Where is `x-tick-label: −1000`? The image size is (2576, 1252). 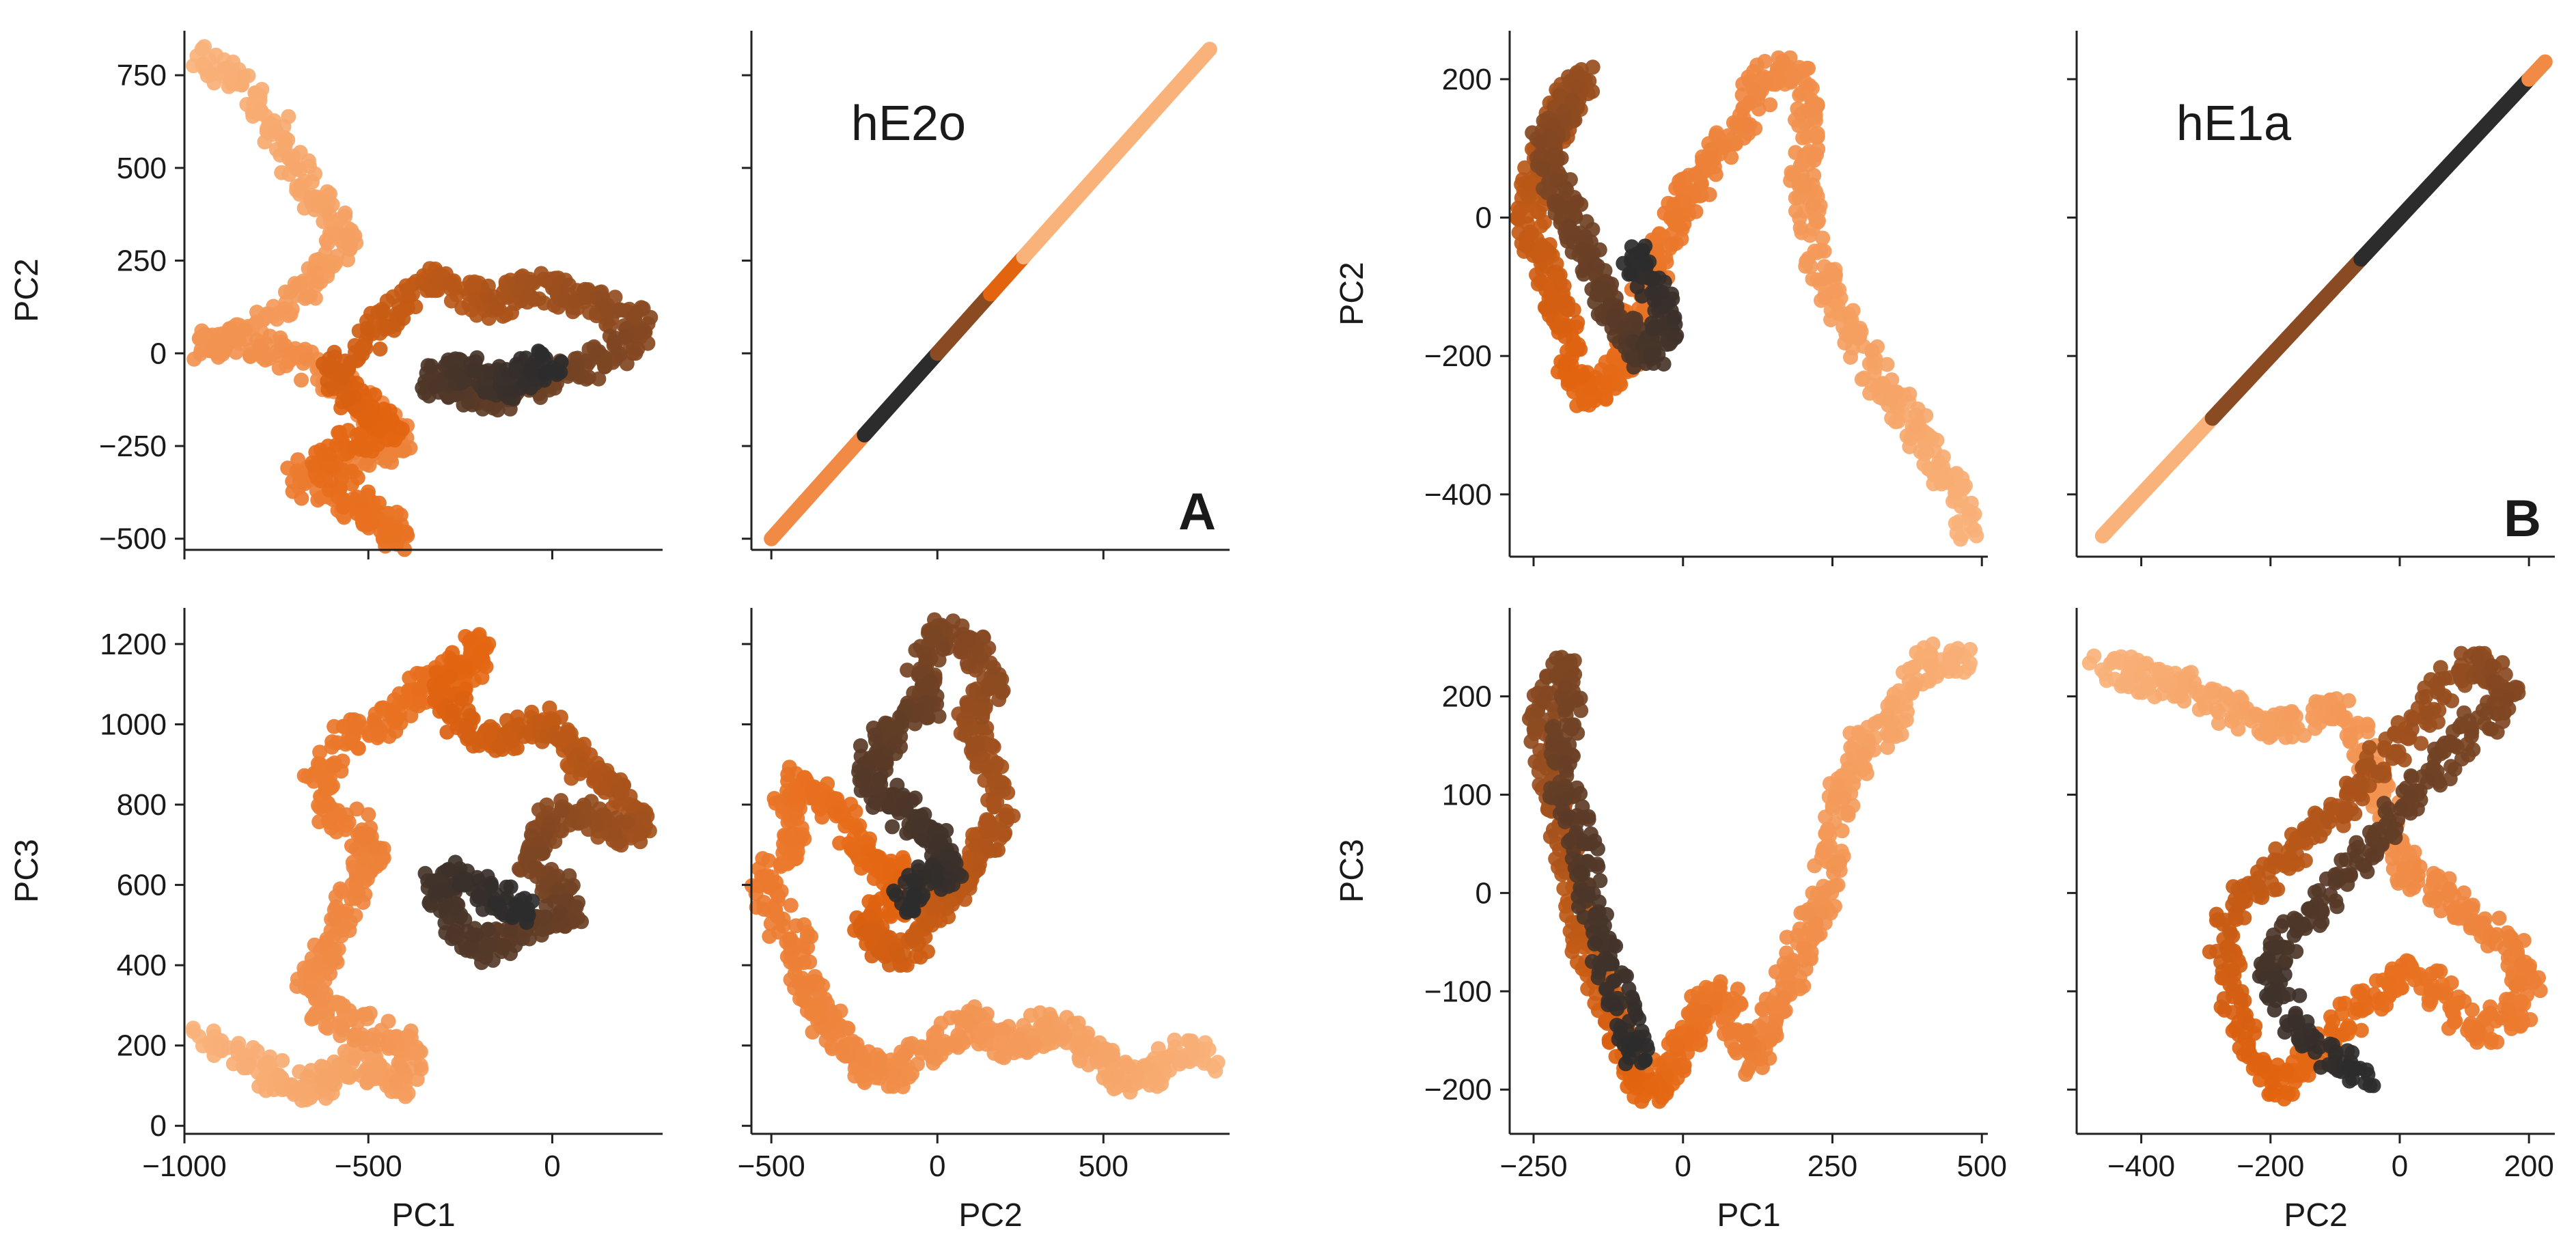 x-tick-label: −1000 is located at coordinates (185, 1166).